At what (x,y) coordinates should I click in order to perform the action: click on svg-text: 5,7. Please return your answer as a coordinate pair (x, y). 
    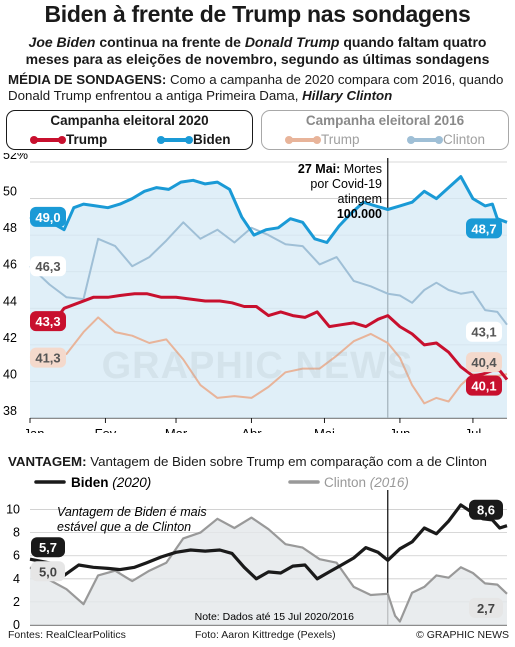
    Looking at the image, I should click on (48, 547).